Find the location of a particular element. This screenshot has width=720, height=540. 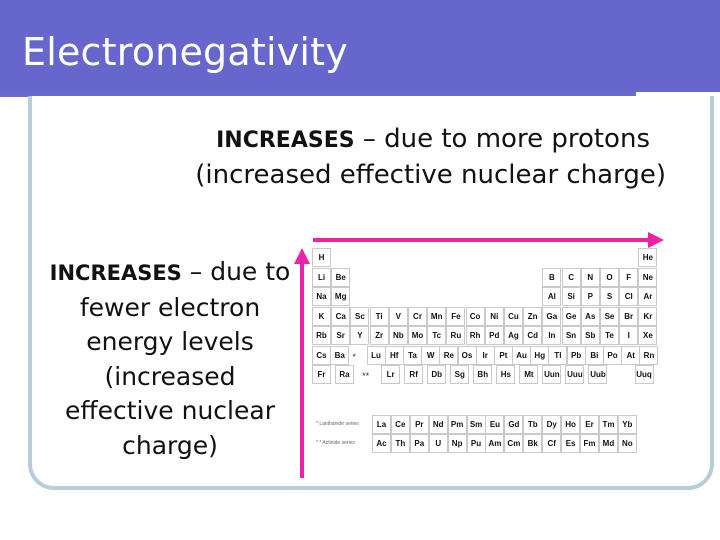

element-symbol: B is located at coordinates (552, 277).